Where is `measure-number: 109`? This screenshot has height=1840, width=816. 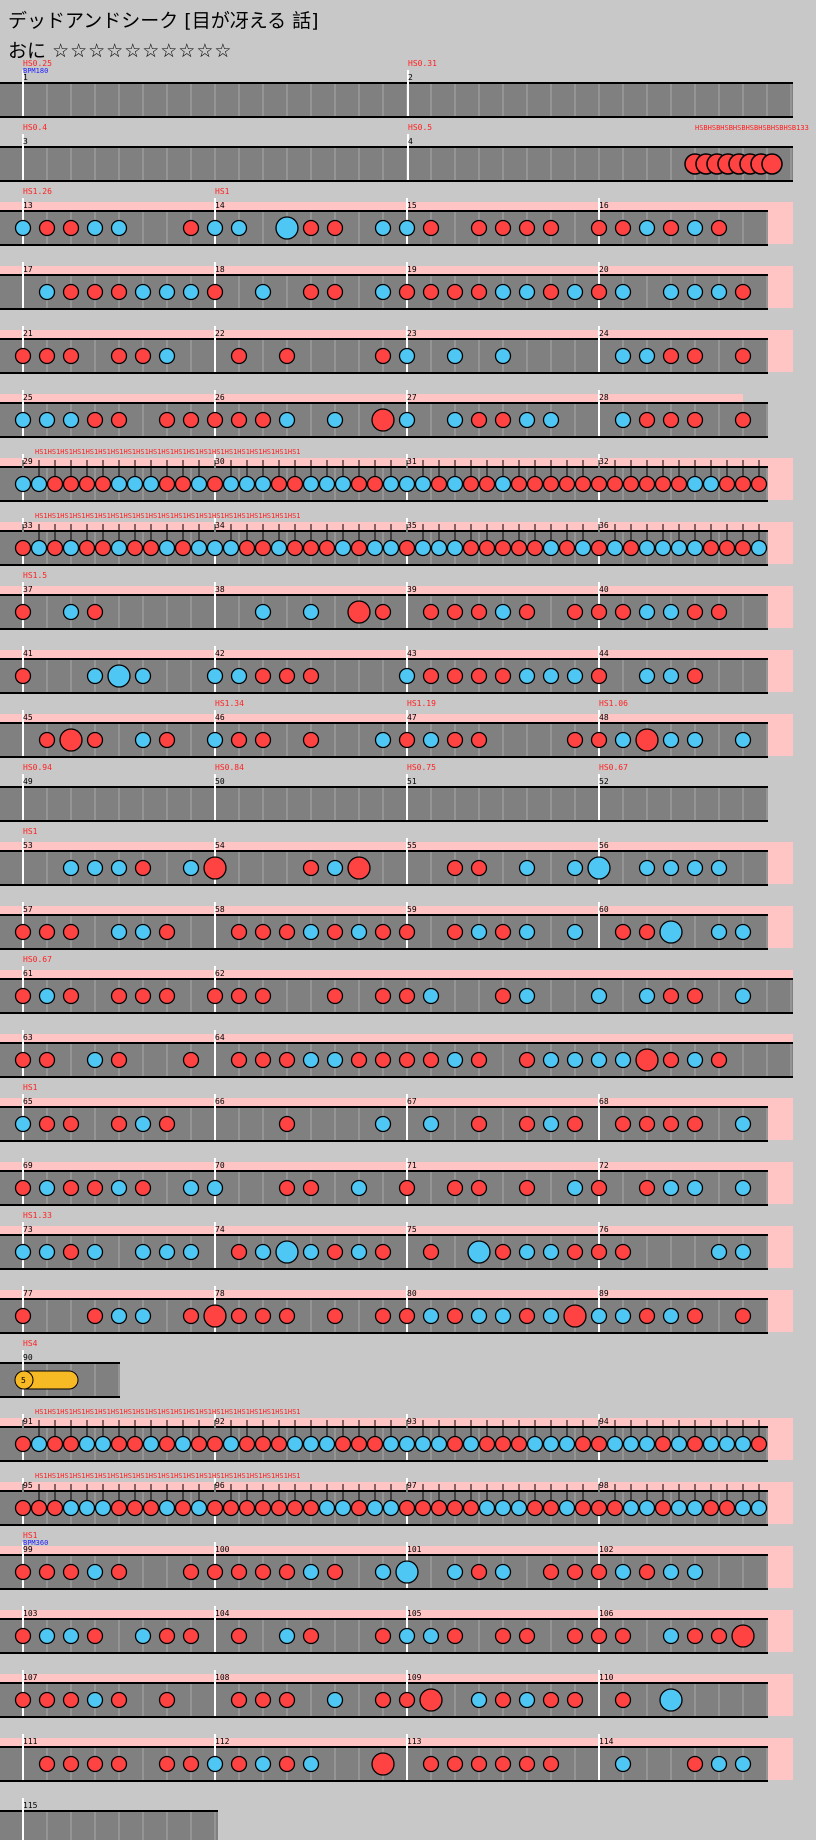
measure-number: 109 is located at coordinates (414, 1677).